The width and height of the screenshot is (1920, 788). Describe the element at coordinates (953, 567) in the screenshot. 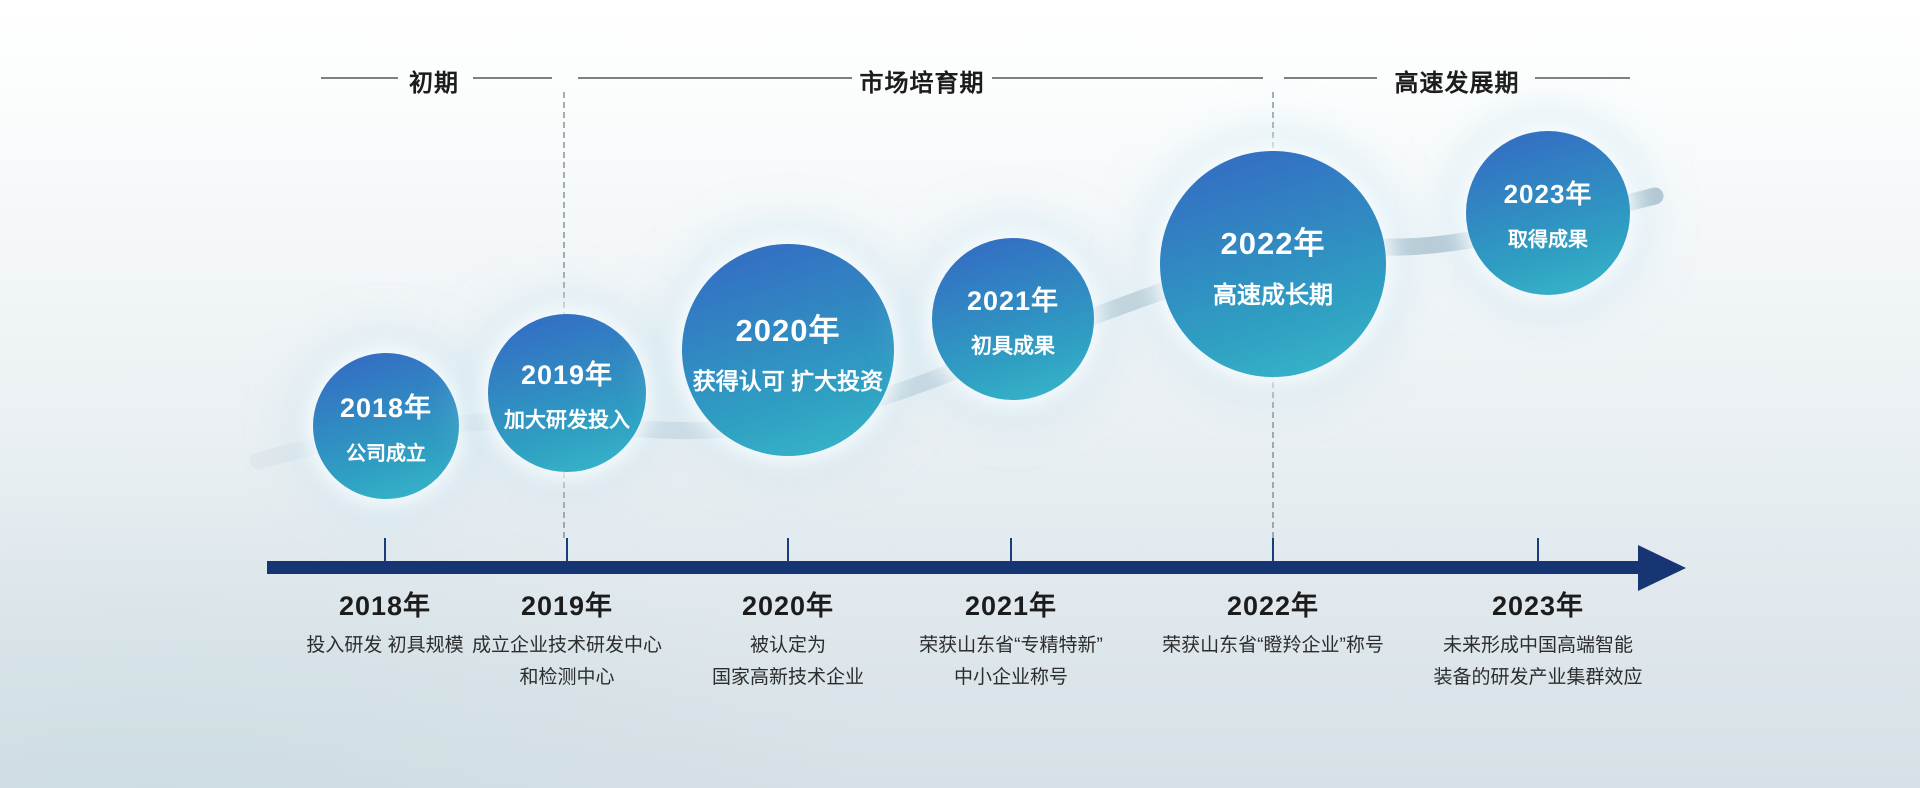

I see `timeline-axis-bar` at that location.